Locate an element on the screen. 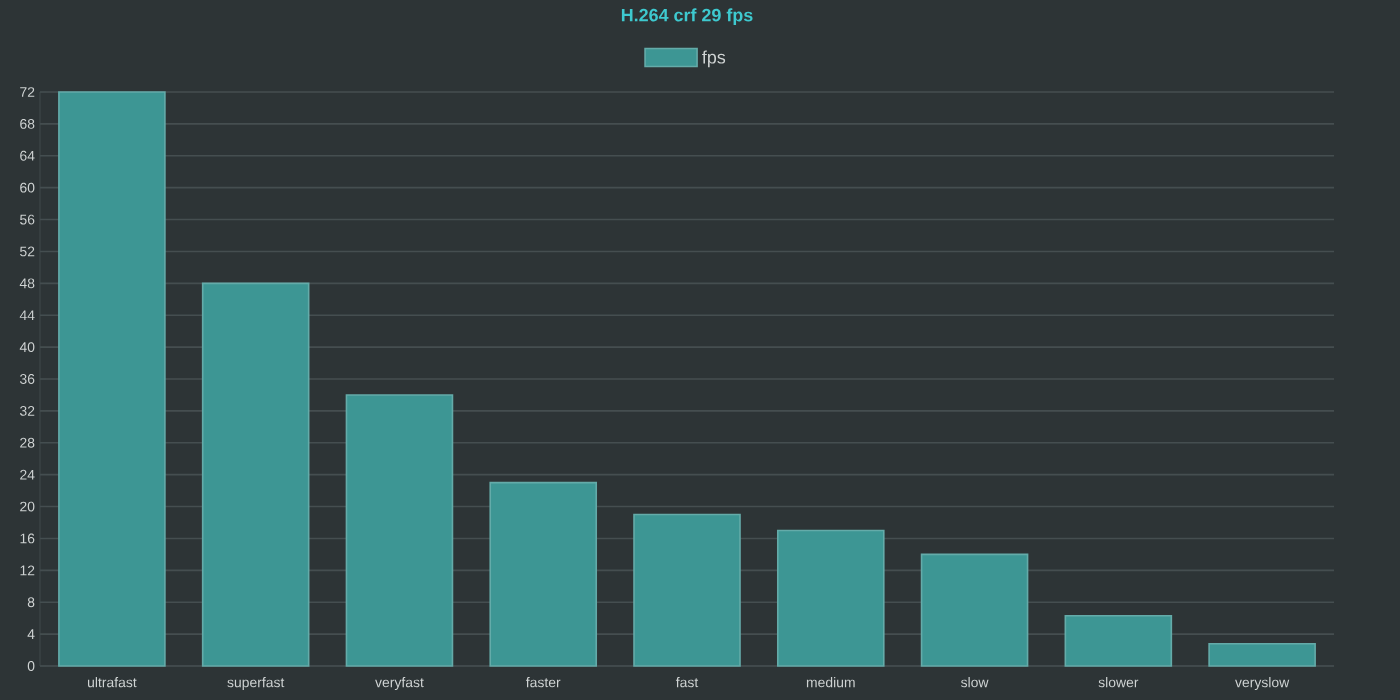  chart-title: H.264 crf 29 fps is located at coordinates (687, 16).